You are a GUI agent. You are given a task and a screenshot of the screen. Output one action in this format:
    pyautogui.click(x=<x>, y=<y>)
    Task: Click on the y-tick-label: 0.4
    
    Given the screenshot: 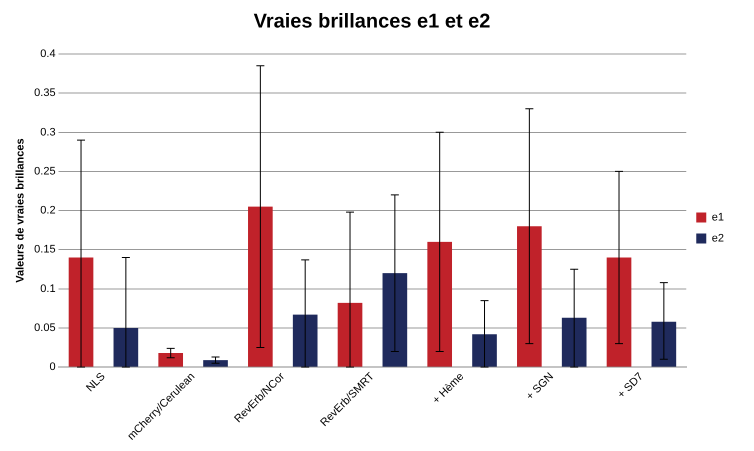 What is the action you would take?
    pyautogui.click(x=48, y=54)
    